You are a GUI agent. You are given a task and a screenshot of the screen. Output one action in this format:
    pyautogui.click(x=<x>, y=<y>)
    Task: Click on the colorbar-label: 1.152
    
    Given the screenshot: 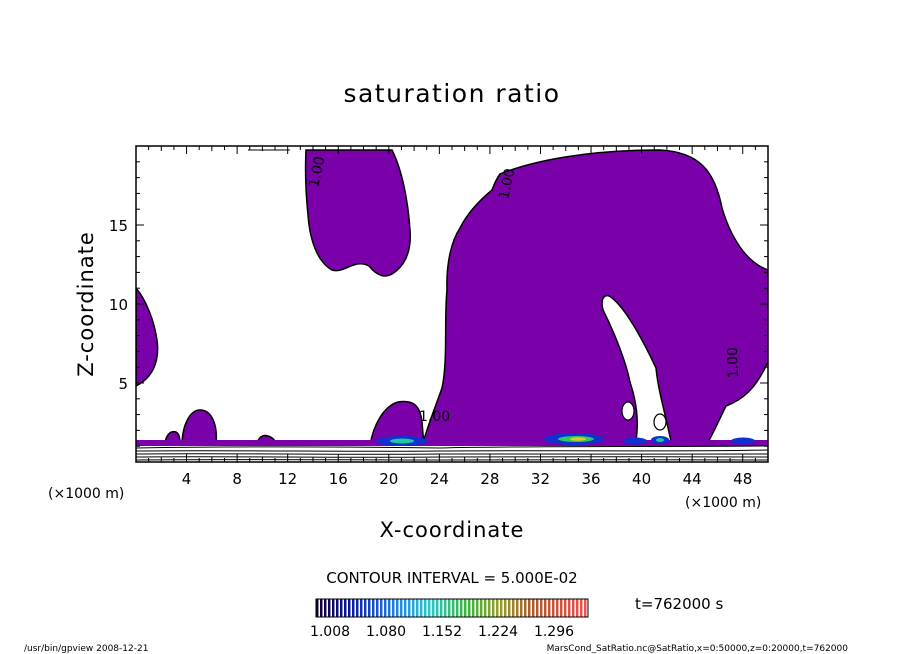 What is the action you would take?
    pyautogui.click(x=442, y=632)
    